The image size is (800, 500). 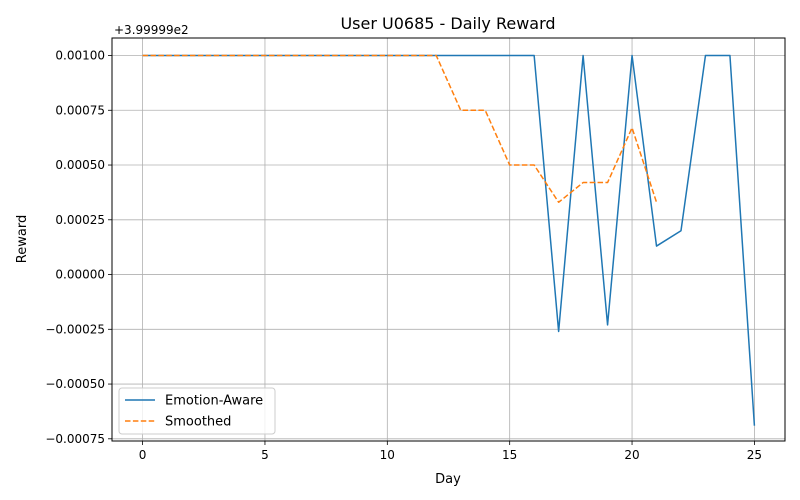 I want to click on legend: Emotion-Aware Smoothed, so click(x=197, y=411).